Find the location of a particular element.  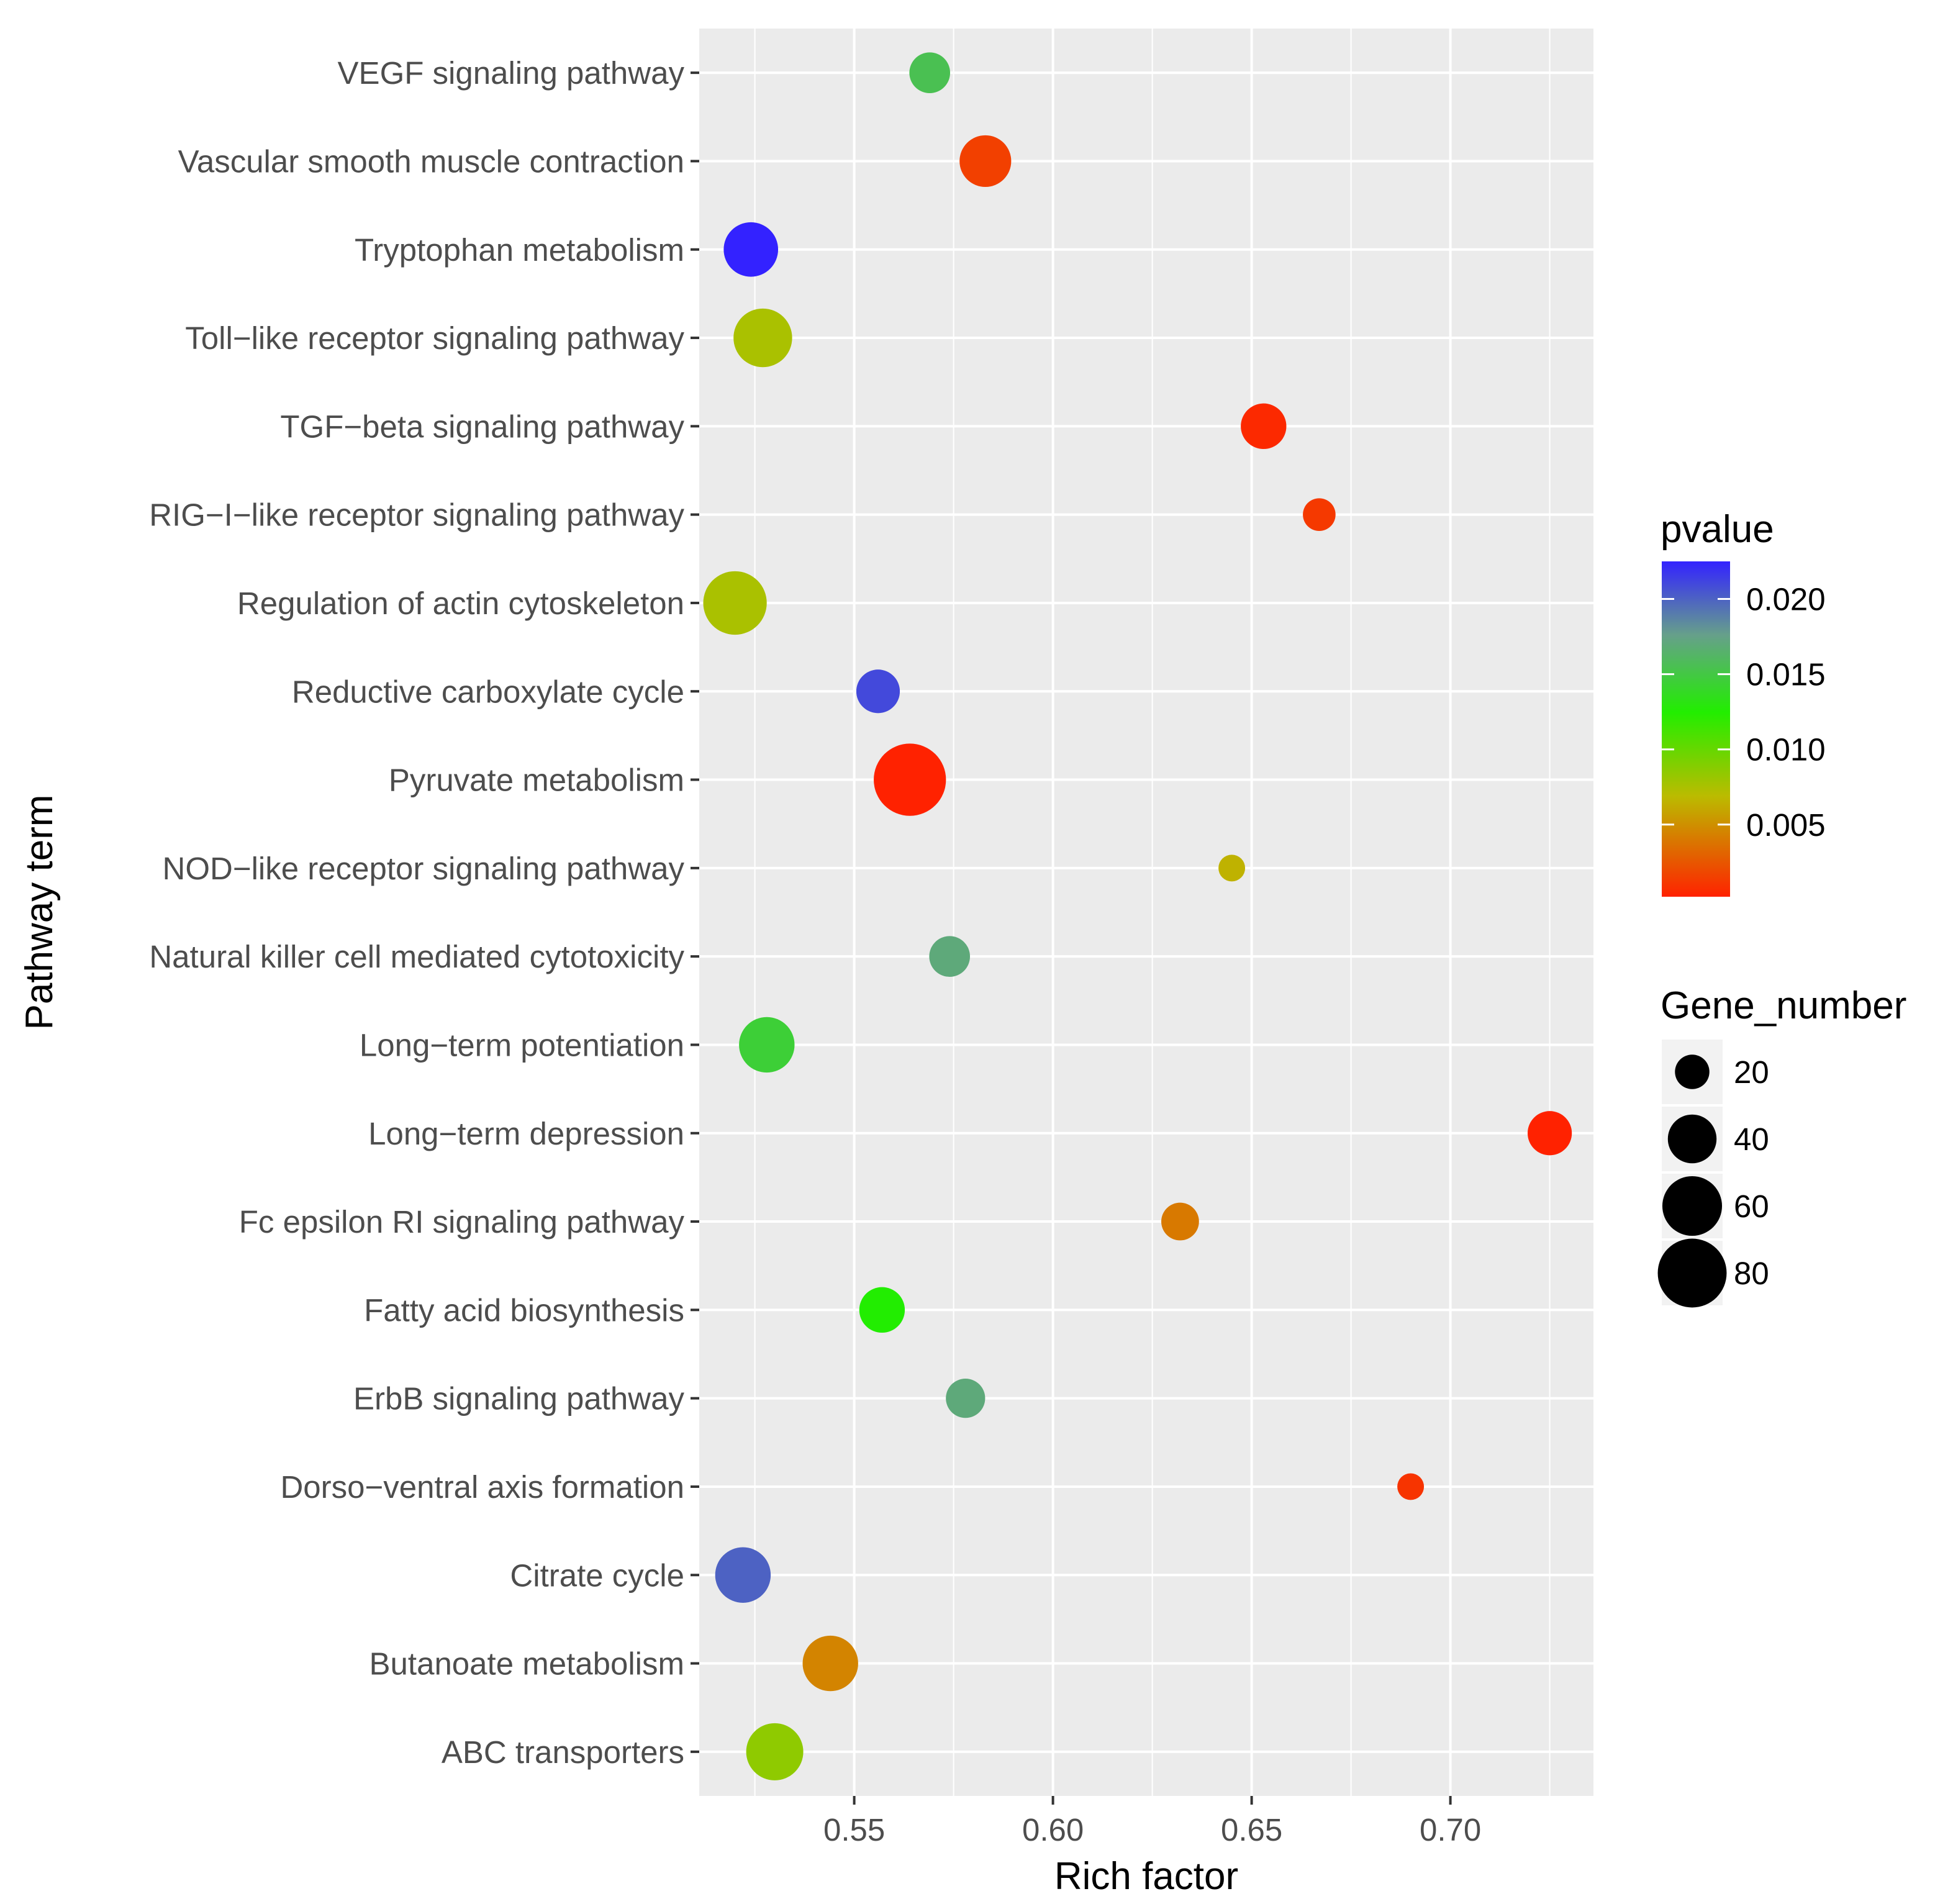

y-tick-label: Reductive carboxylate cycle is located at coordinates (488, 691).